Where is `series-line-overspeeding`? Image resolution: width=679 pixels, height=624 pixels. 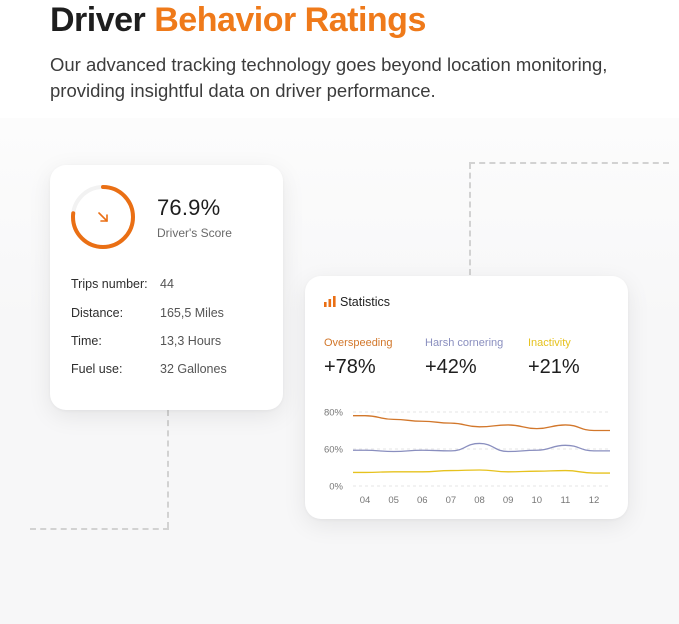 series-line-overspeeding is located at coordinates (481, 423).